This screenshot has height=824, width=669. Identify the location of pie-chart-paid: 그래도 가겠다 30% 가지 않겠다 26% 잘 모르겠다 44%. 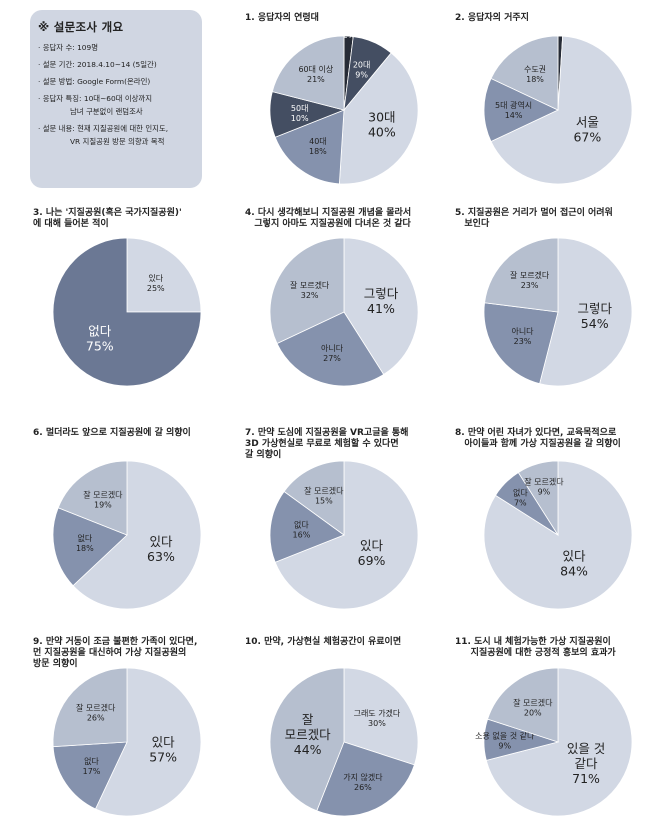
(344, 742).